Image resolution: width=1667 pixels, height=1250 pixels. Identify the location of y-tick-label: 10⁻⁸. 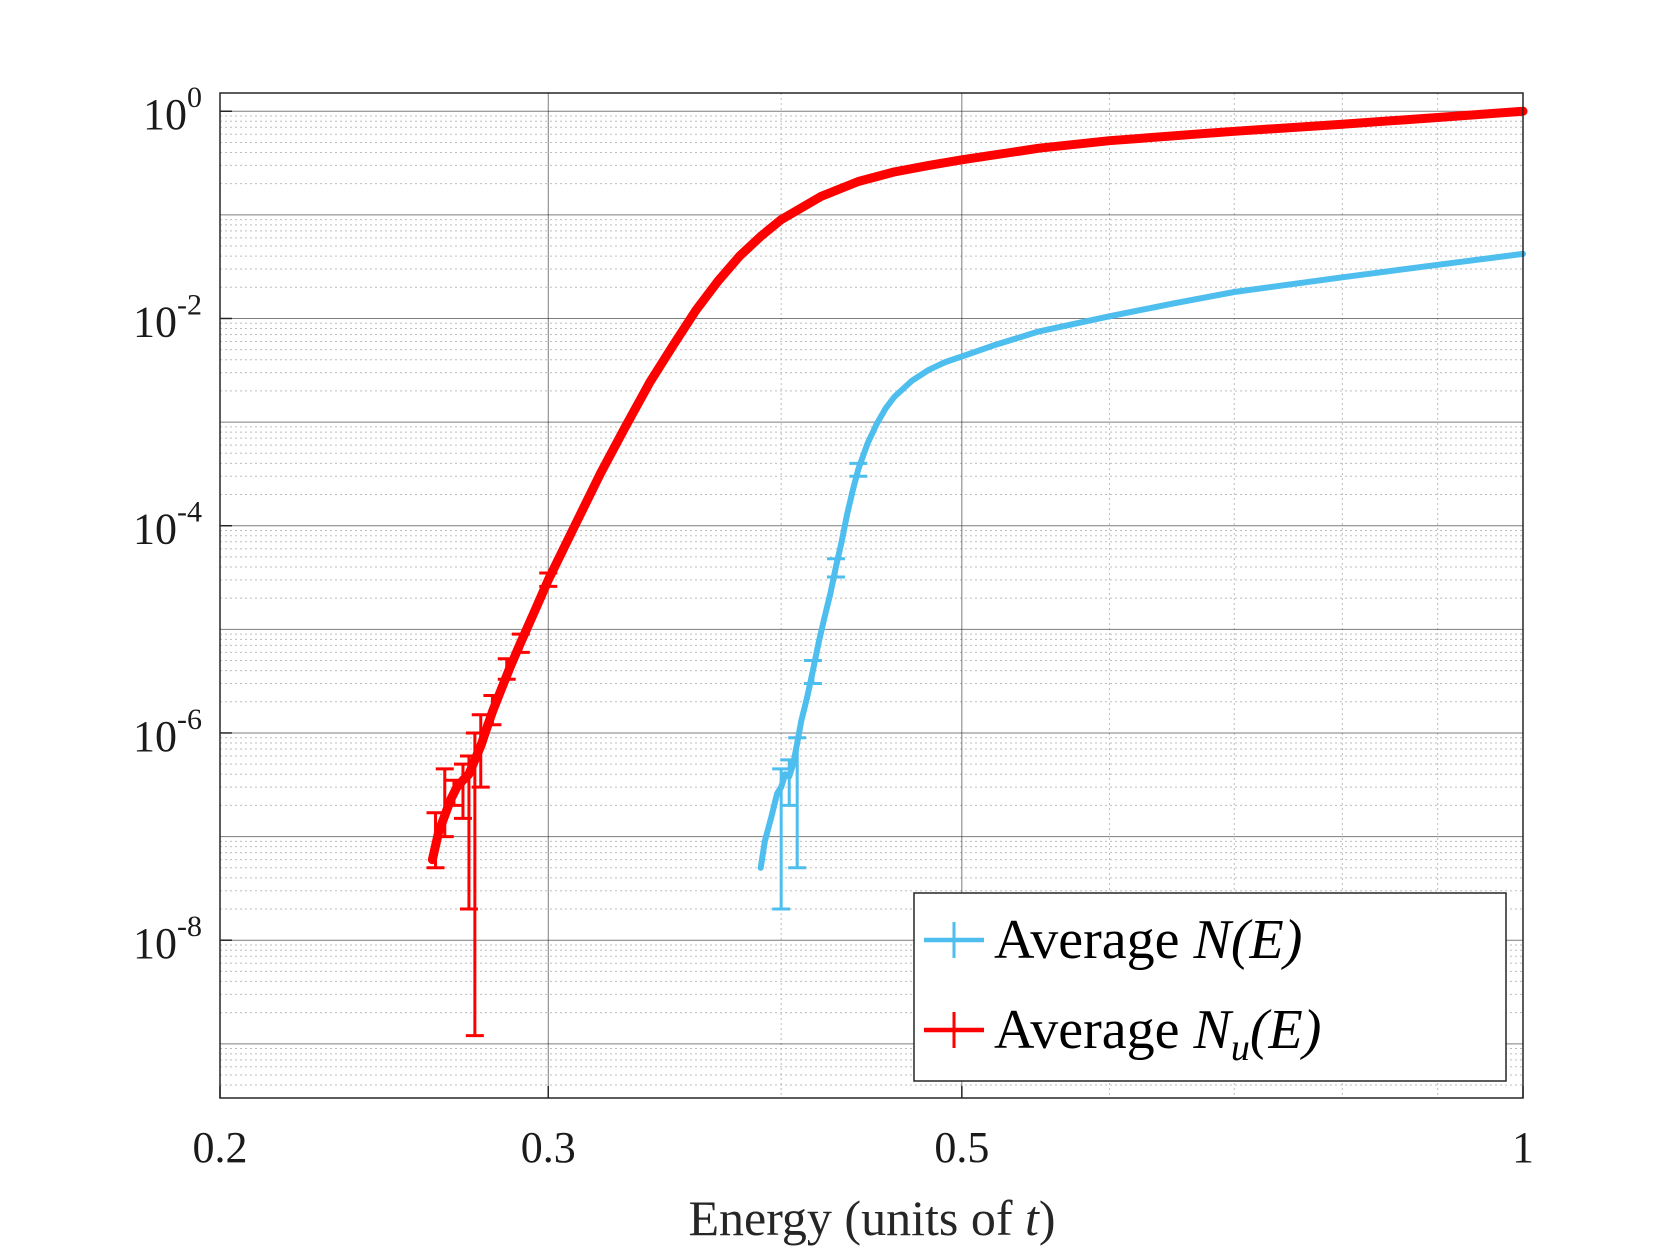
(167, 939).